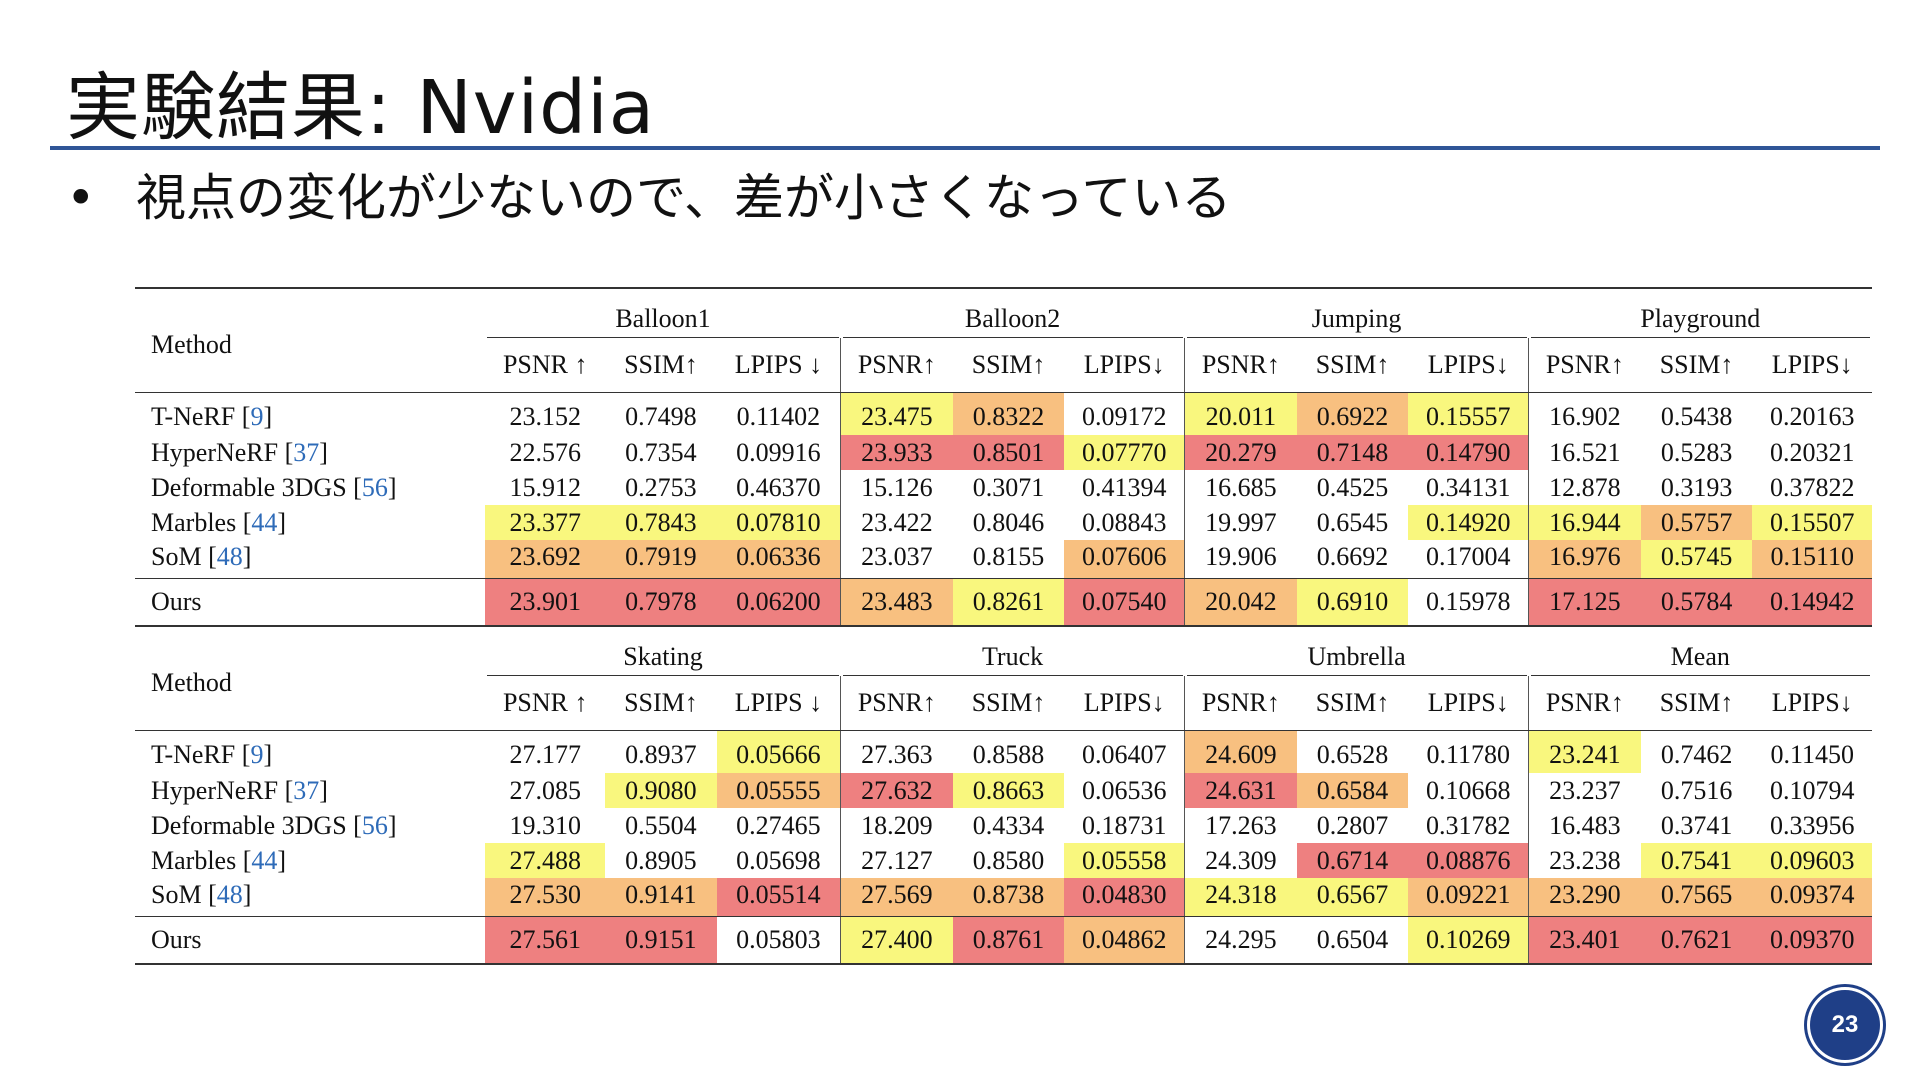 Image resolution: width=1920 pixels, height=1080 pixels. What do you see at coordinates (201, 754) in the screenshot?
I see `method-label: T-NeRF [` at bounding box center [201, 754].